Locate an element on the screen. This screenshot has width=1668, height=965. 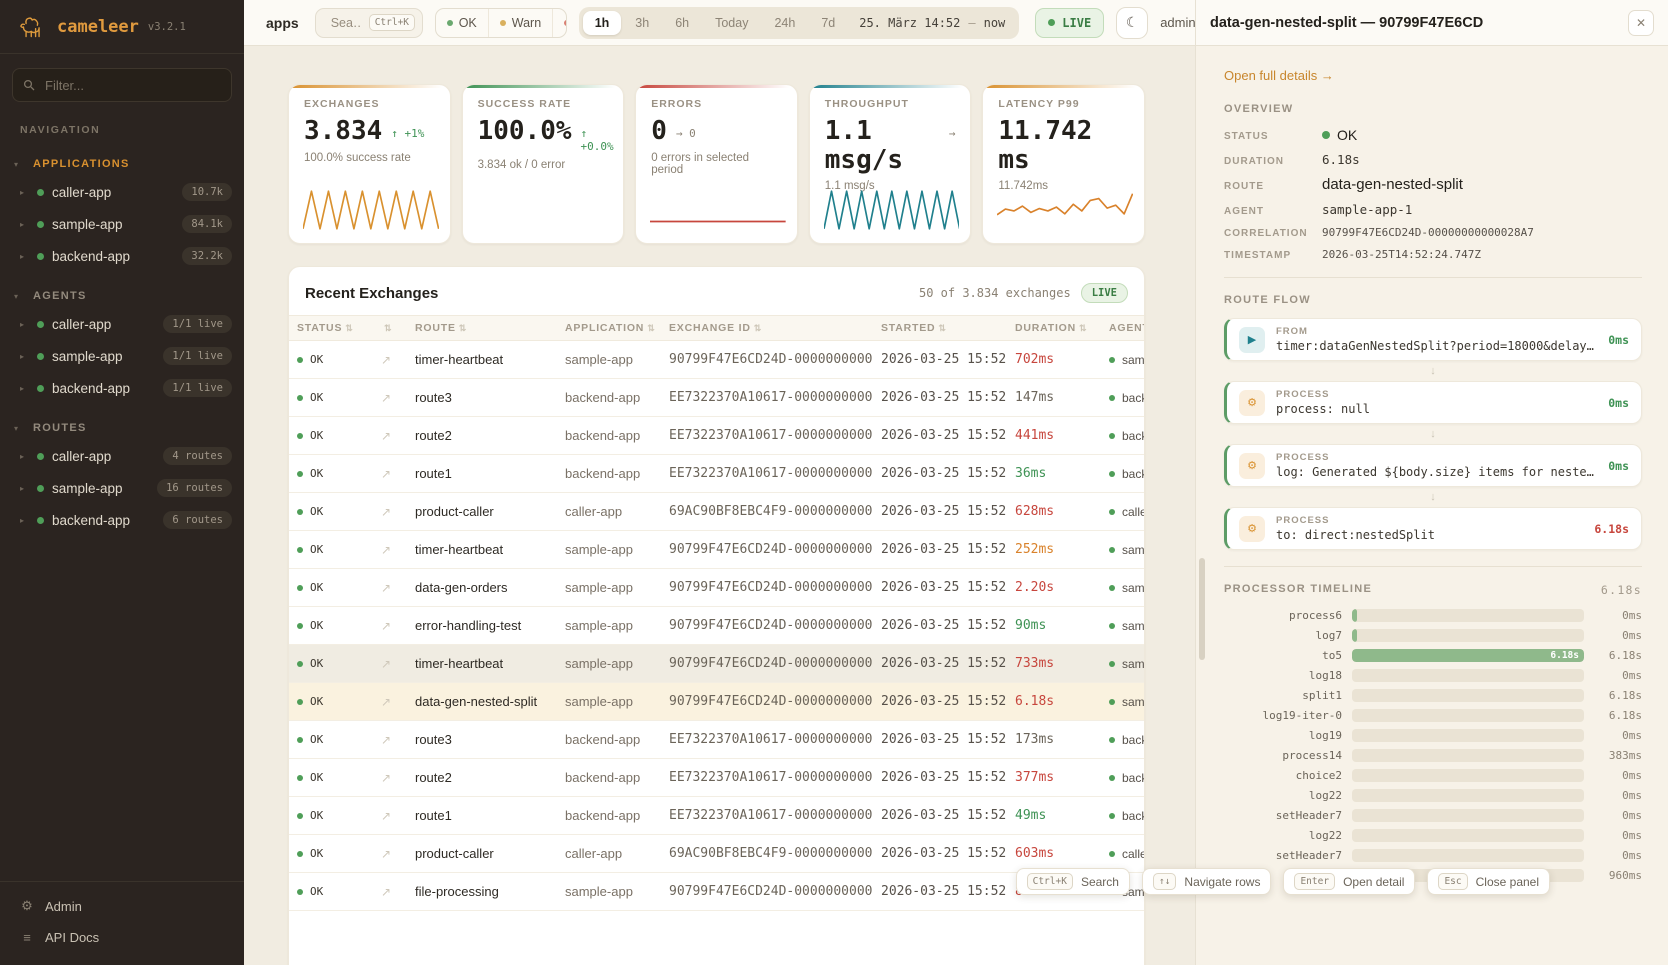
flow-step-process: ⚙ PROCESS process: null 0ms is located at coordinates (1433, 402).